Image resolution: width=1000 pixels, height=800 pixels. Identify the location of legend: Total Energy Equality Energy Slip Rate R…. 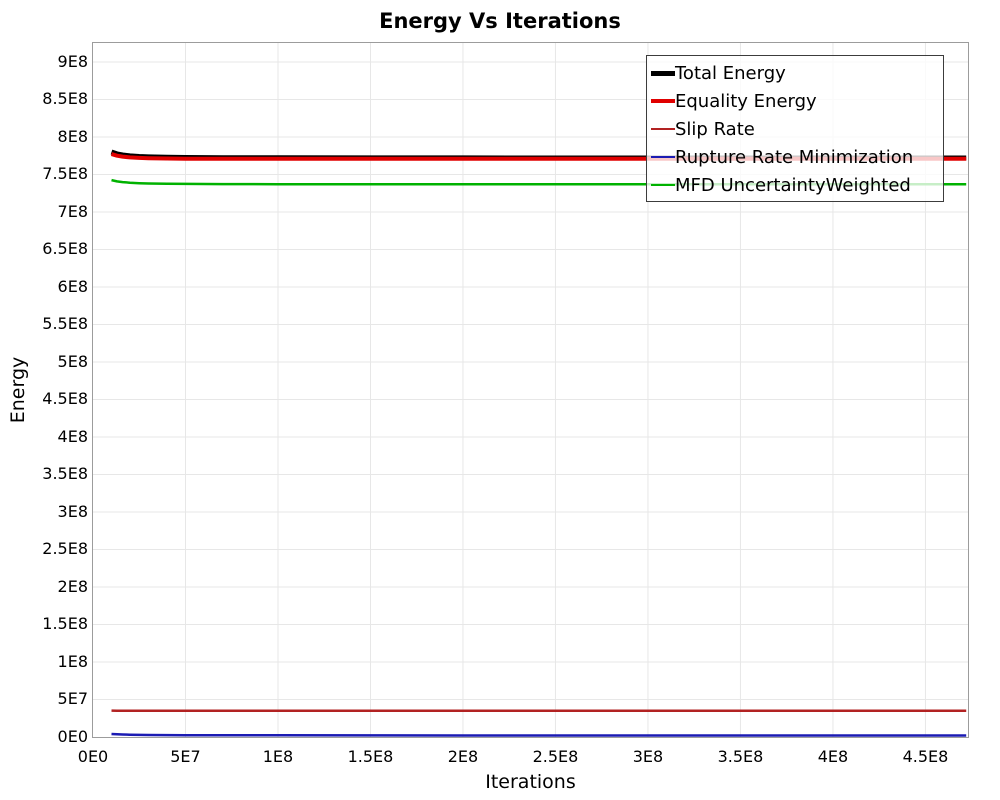
(795, 128).